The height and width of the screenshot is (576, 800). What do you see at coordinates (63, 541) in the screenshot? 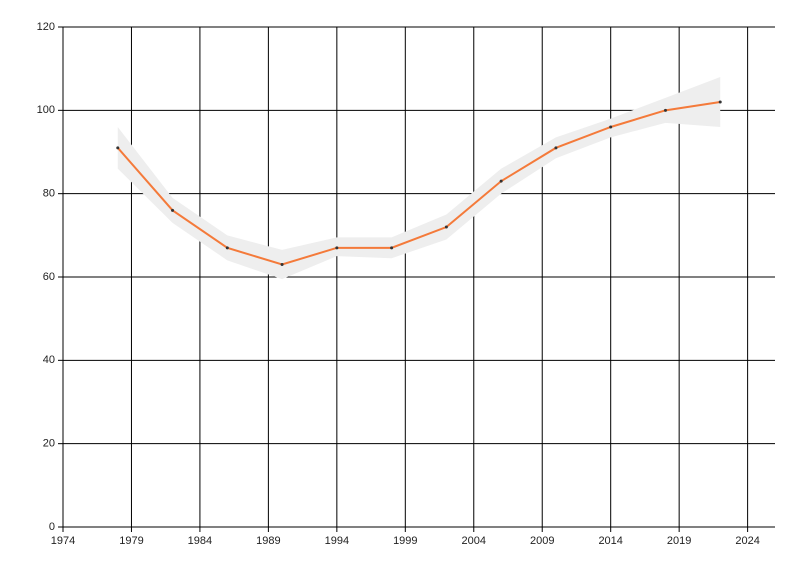
I see `x-tick-label: 1974` at bounding box center [63, 541].